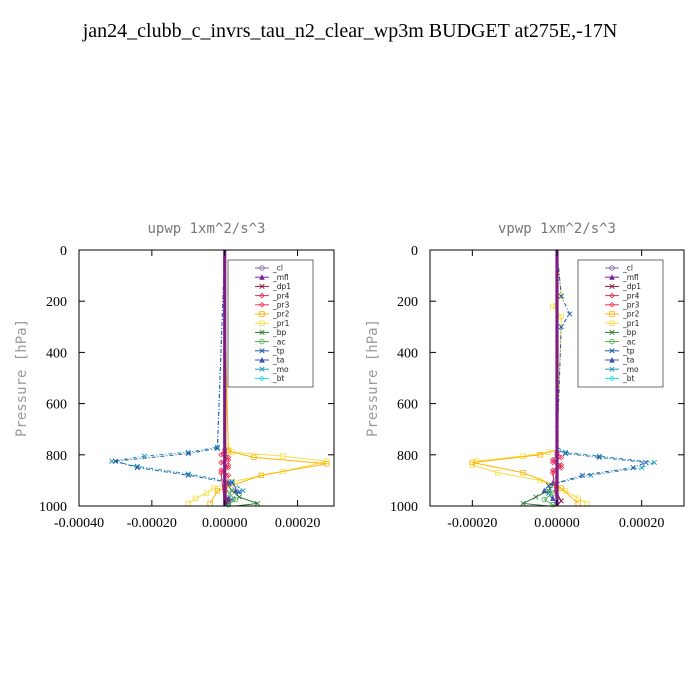  What do you see at coordinates (225, 523) in the screenshot?
I see `x-tick-label: 0.00000` at bounding box center [225, 523].